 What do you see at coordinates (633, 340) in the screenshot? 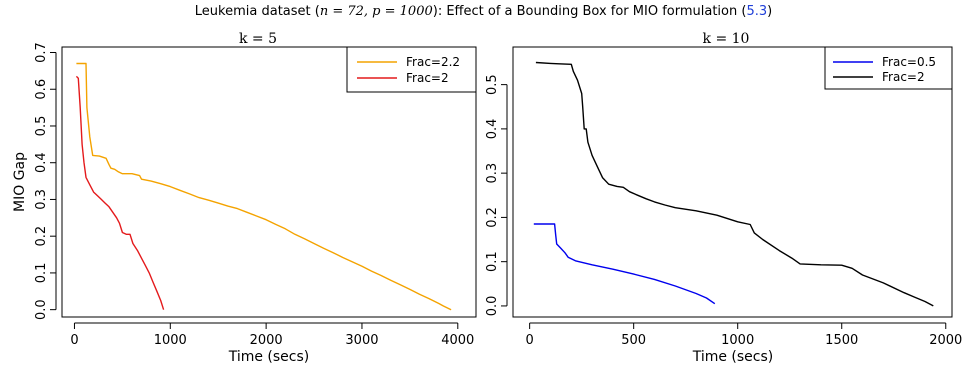
I see `x-tick-label: 500` at bounding box center [633, 340].